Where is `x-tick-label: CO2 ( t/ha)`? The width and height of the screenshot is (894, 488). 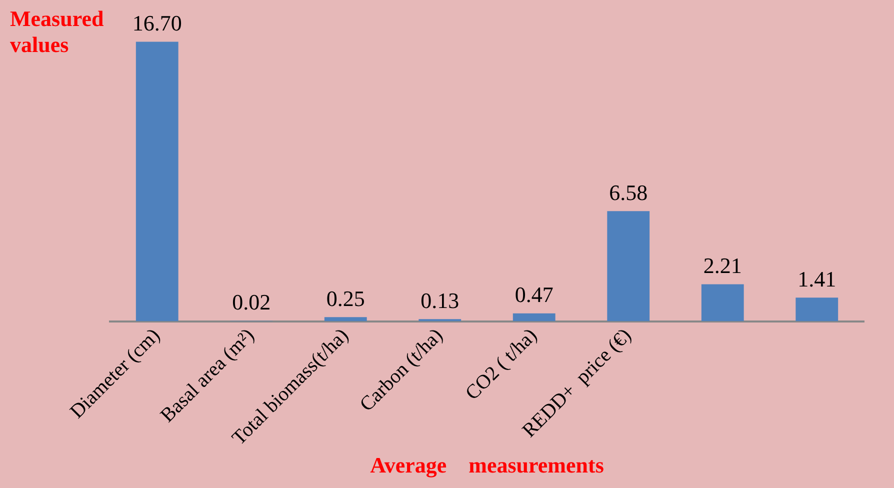 x-tick-label: CO2 ( t/ha) is located at coordinates (501, 364).